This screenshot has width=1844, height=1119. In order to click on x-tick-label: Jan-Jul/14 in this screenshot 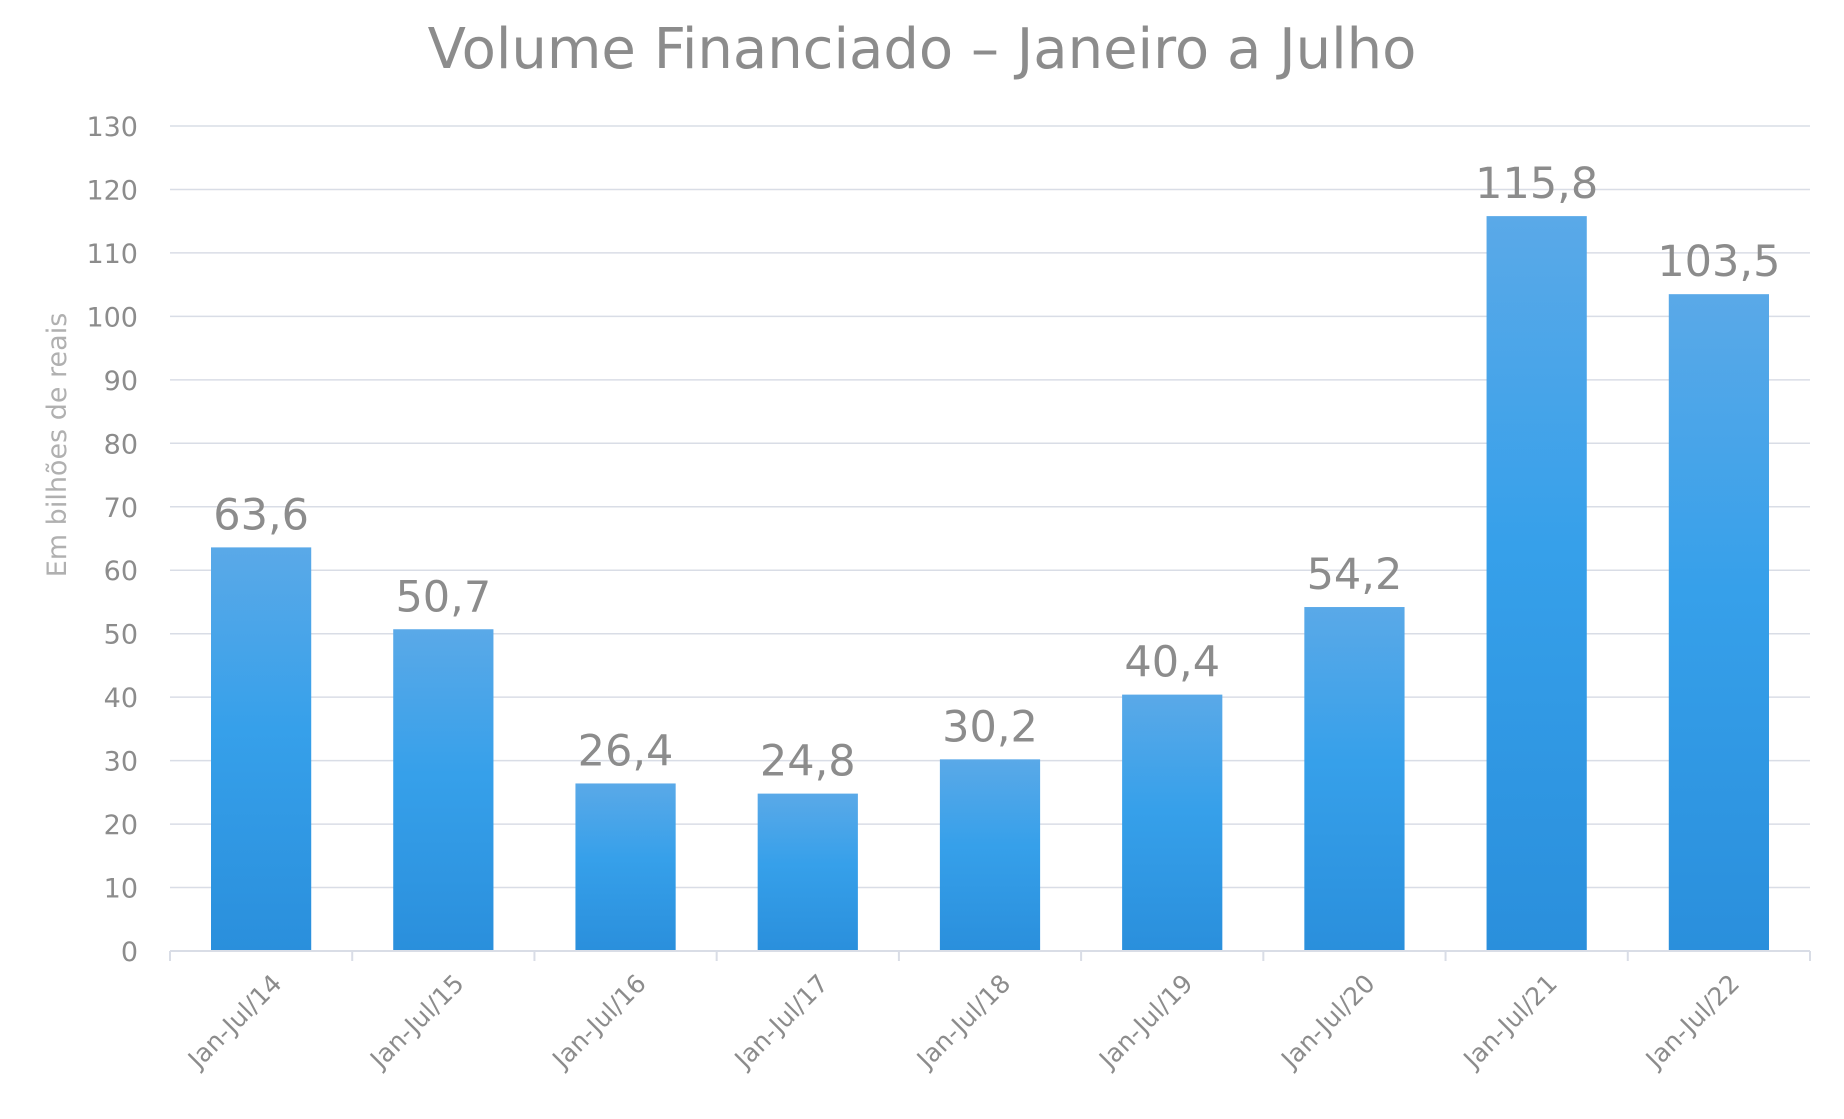, I will do `click(234, 1022)`.